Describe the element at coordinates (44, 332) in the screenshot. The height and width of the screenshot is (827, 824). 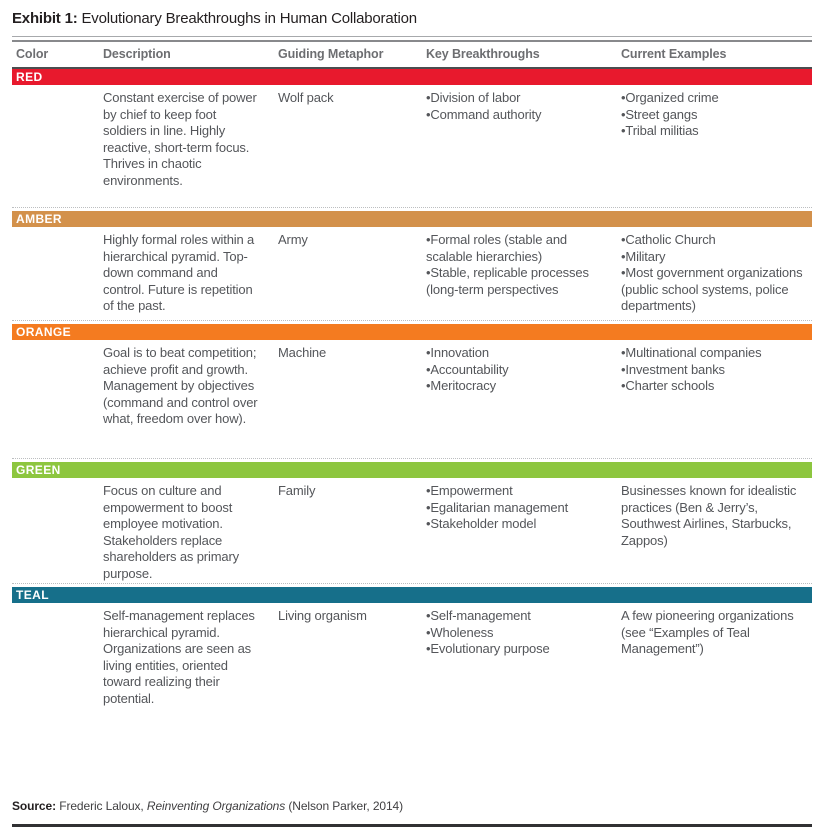
I see `color-band-label: ORANGE` at that location.